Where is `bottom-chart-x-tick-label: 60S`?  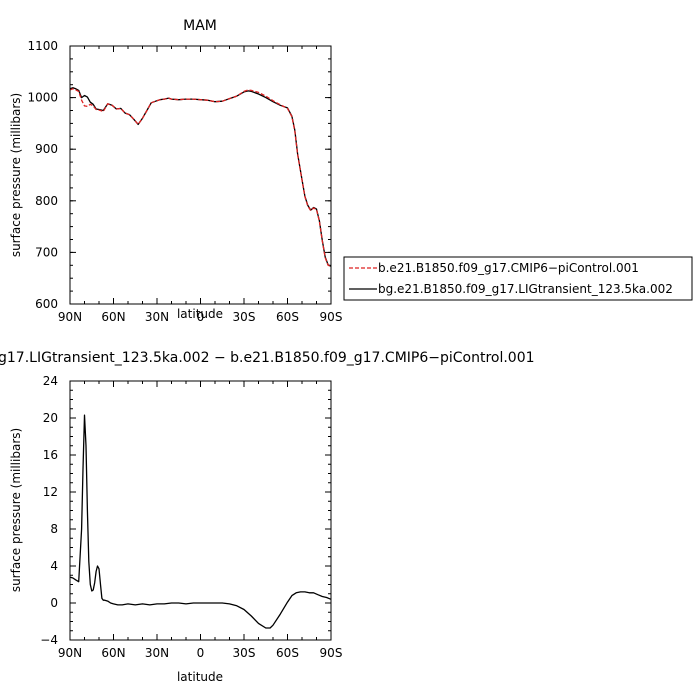 bottom-chart-x-tick-label: 60S is located at coordinates (287, 653).